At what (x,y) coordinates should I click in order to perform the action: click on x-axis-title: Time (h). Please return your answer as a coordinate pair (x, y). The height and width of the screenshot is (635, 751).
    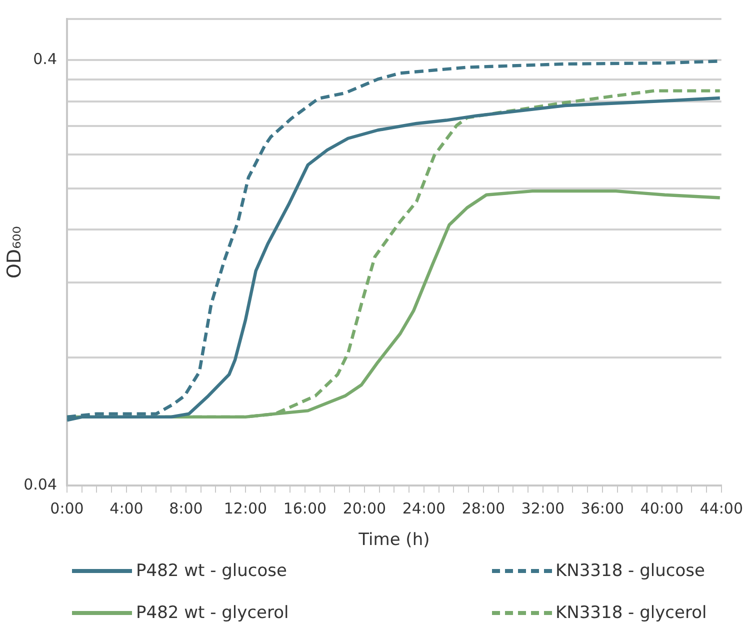
    Looking at the image, I should click on (394, 540).